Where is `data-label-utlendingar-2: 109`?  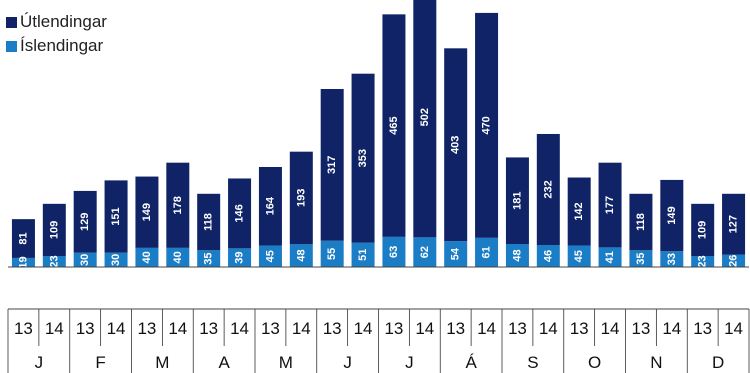 data-label-utlendingar-2: 109 is located at coordinates (54, 230).